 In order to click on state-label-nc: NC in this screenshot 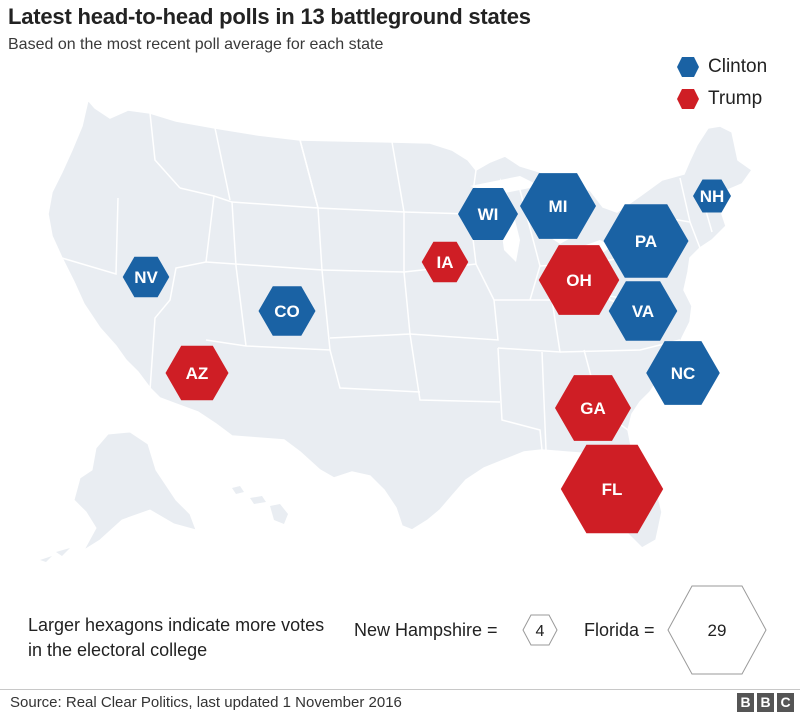, I will do `click(683, 373)`.